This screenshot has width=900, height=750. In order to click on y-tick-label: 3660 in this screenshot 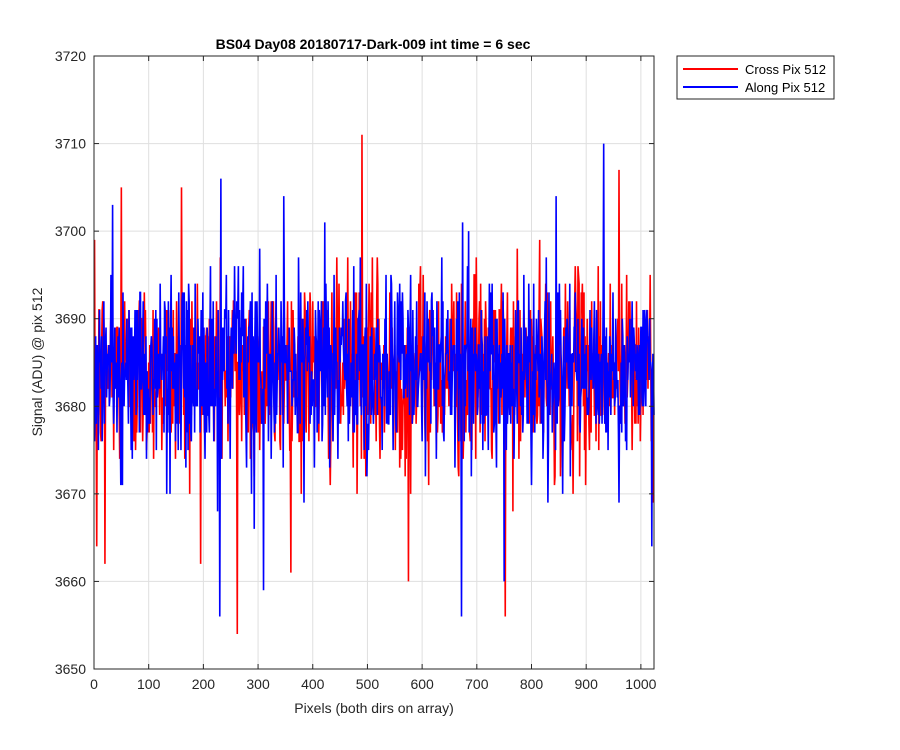, I will do `click(70, 581)`.